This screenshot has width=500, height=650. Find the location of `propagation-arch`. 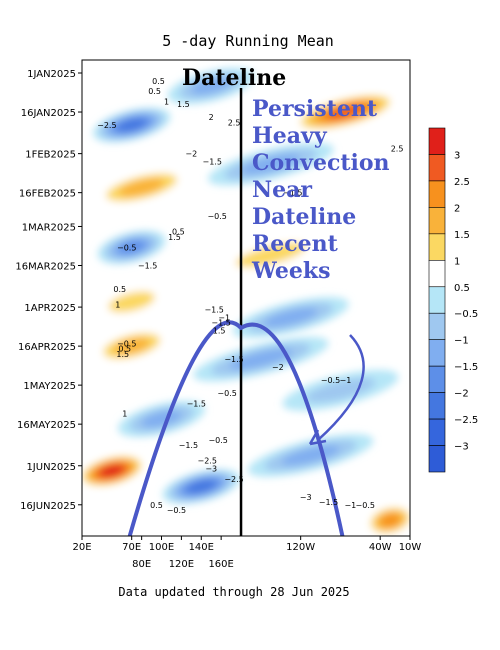

propagation-arch is located at coordinates (236, 428).